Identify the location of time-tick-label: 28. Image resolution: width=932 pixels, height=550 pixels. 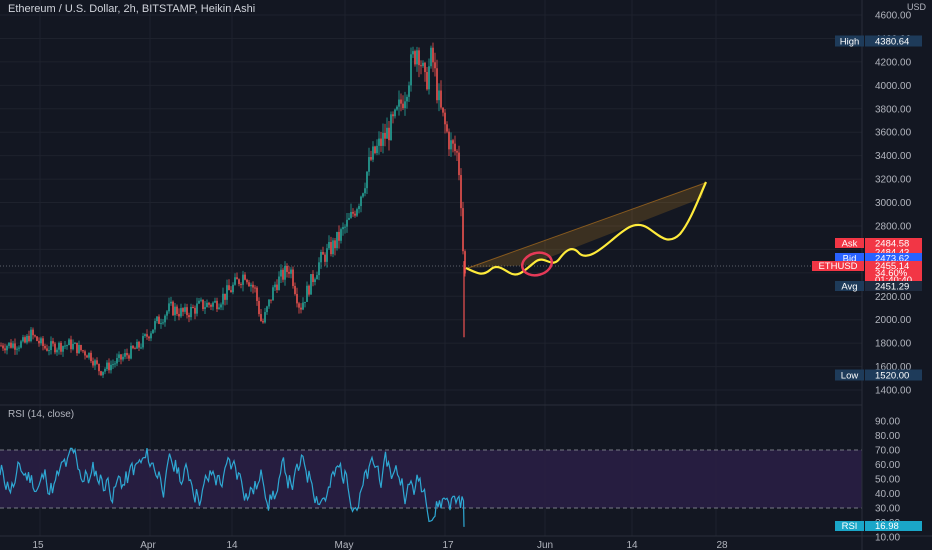
(722, 545).